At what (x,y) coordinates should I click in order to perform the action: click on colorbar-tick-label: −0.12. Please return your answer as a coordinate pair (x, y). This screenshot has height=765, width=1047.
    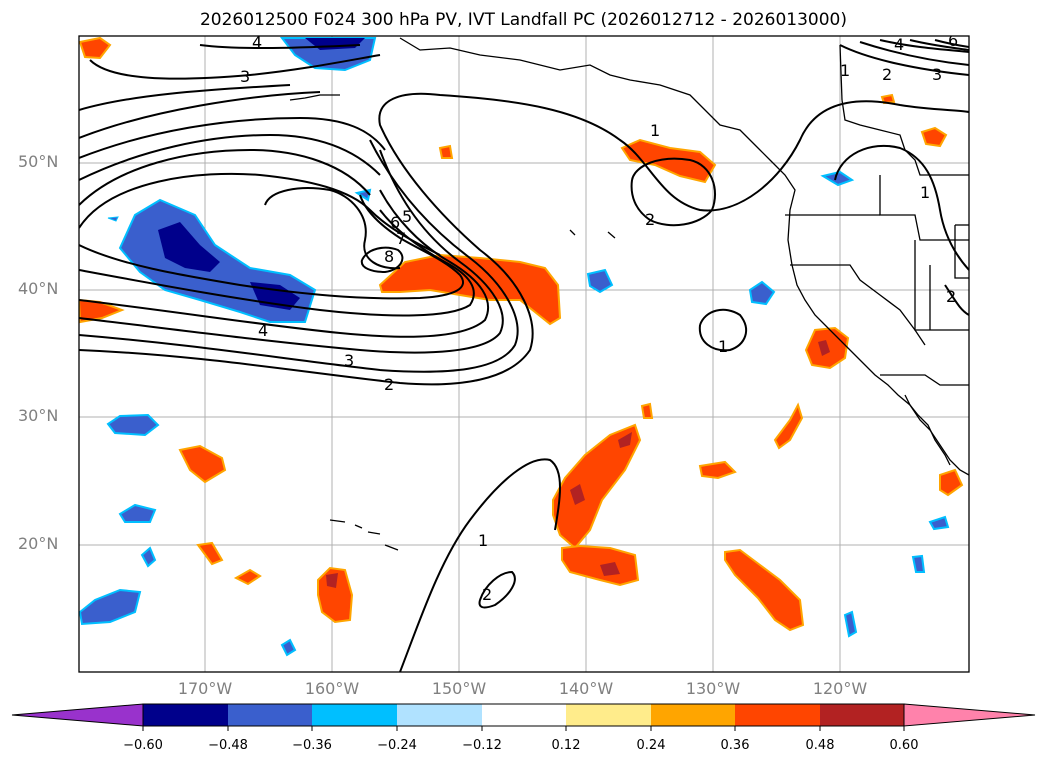
    Looking at the image, I should click on (482, 745).